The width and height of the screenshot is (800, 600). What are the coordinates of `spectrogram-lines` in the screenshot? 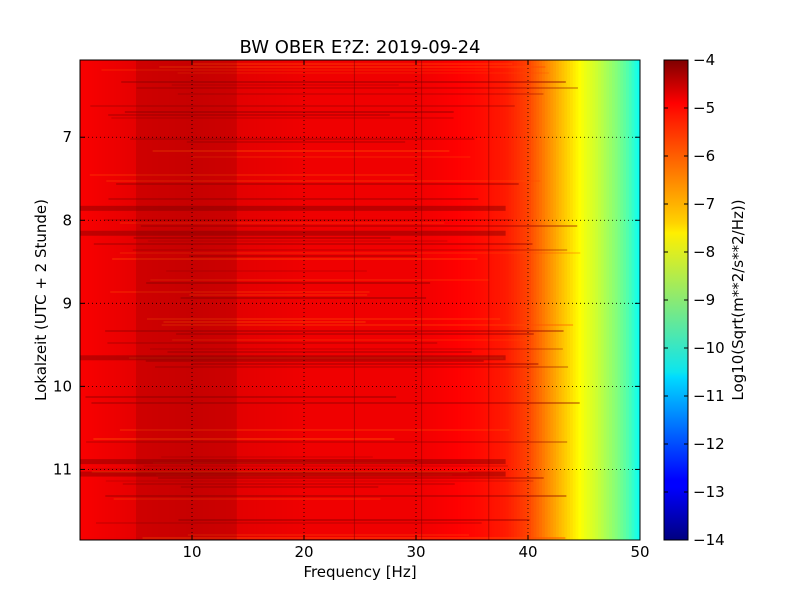 It's located at (421, 300).